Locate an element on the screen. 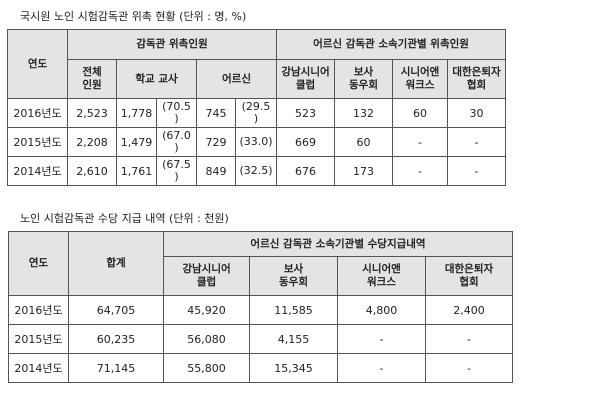  cell-org1: 56,080 is located at coordinates (206, 339).